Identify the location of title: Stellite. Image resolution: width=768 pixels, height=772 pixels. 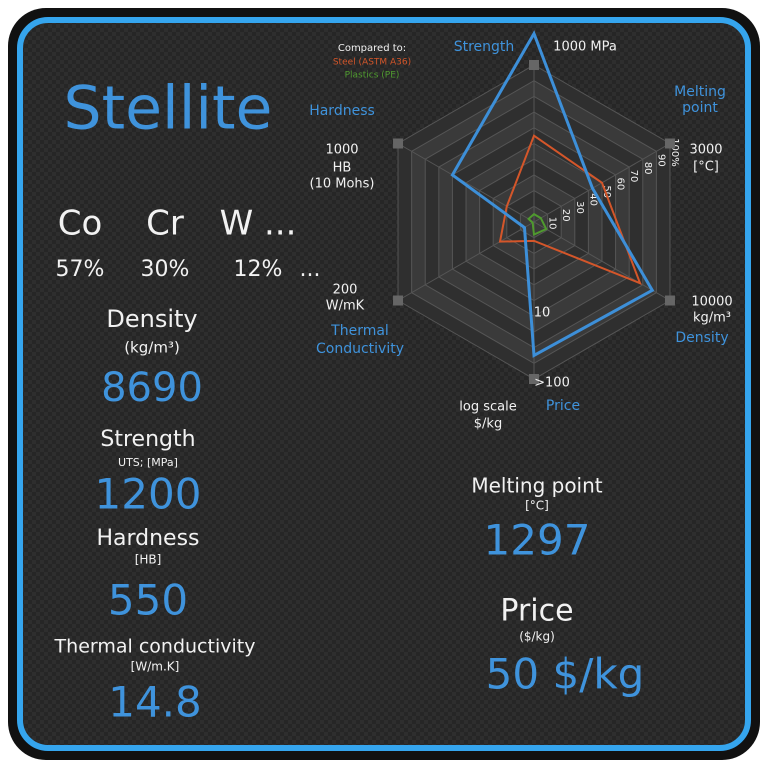
(168, 109).